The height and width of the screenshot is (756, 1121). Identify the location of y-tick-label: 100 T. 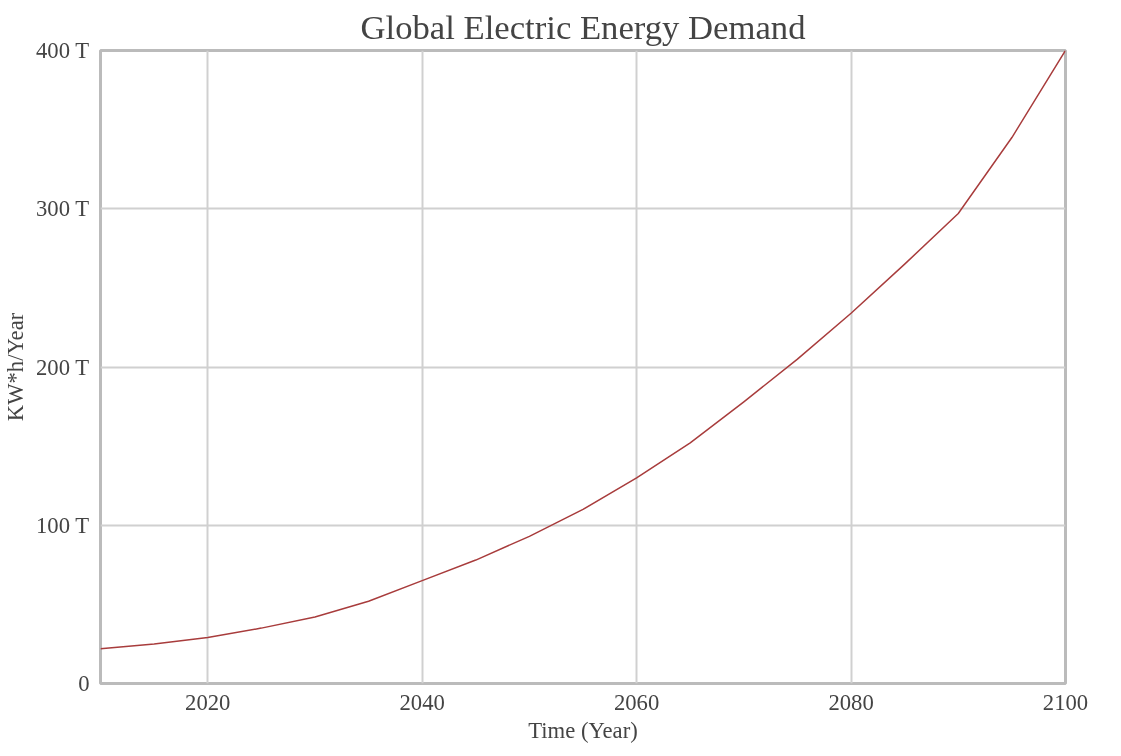
(63, 525).